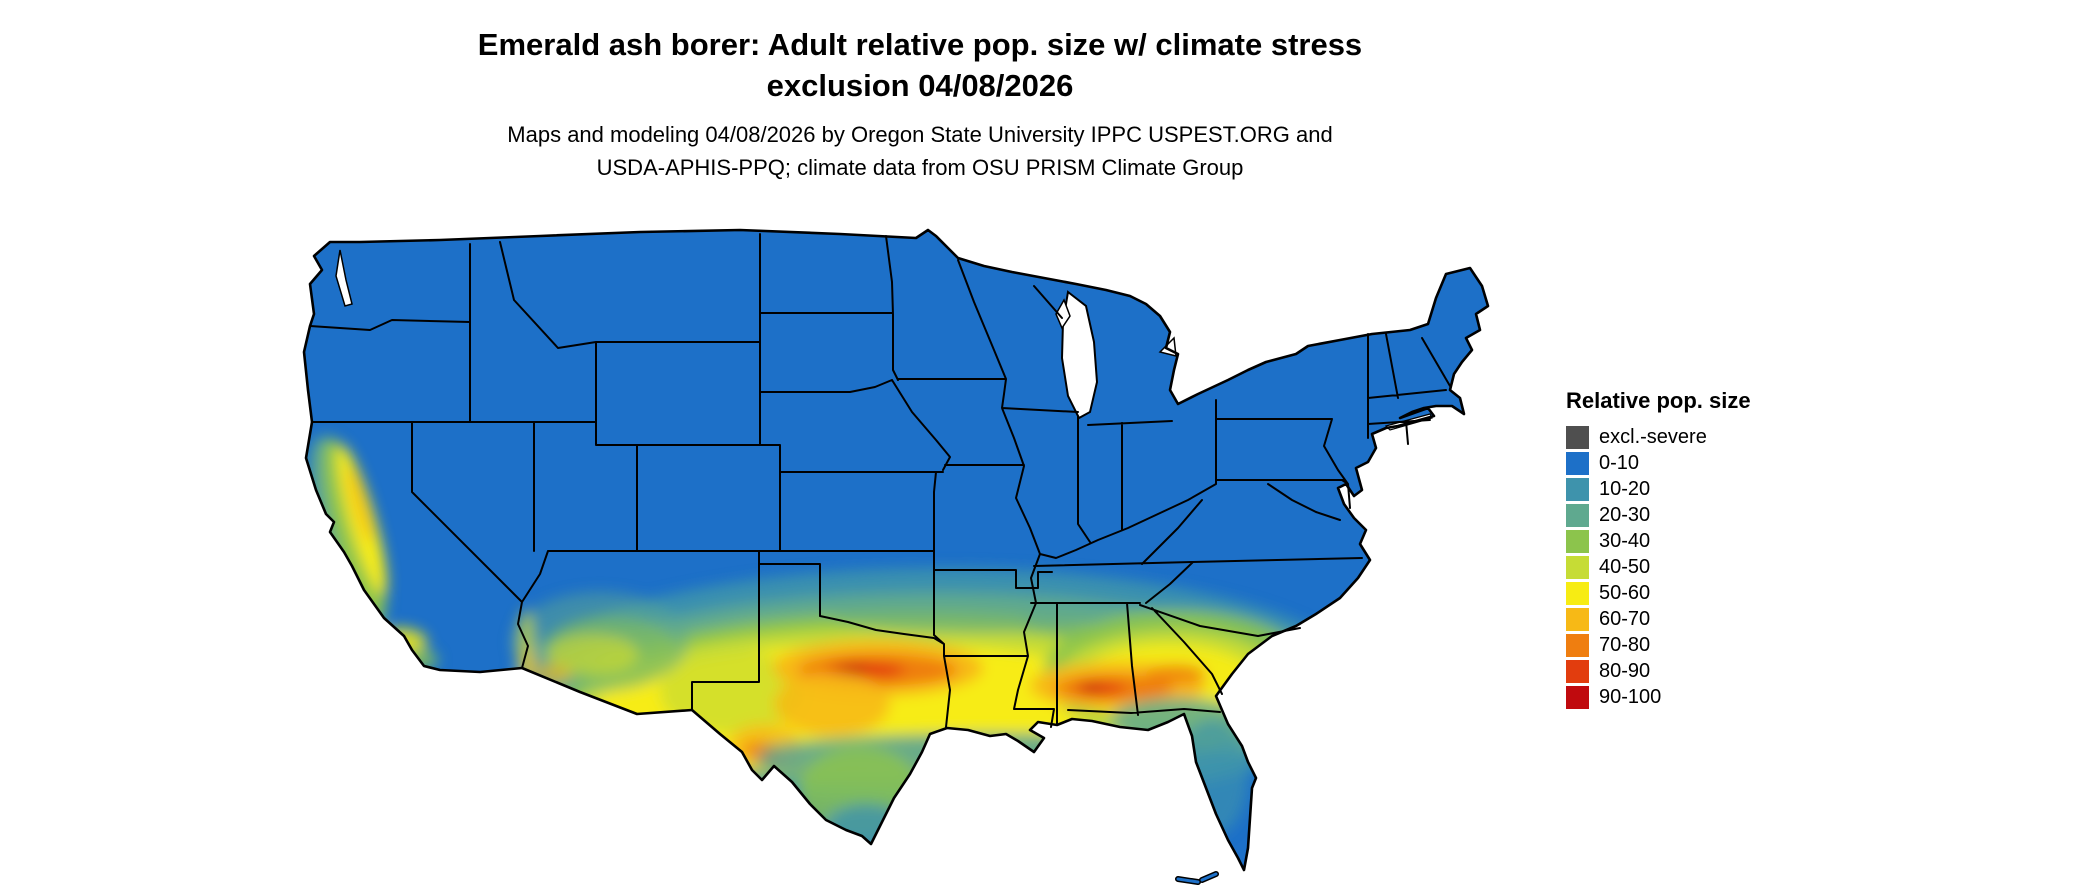 This screenshot has height=892, width=2100. What do you see at coordinates (1625, 541) in the screenshot?
I see `legend-item-label: 30-40` at bounding box center [1625, 541].